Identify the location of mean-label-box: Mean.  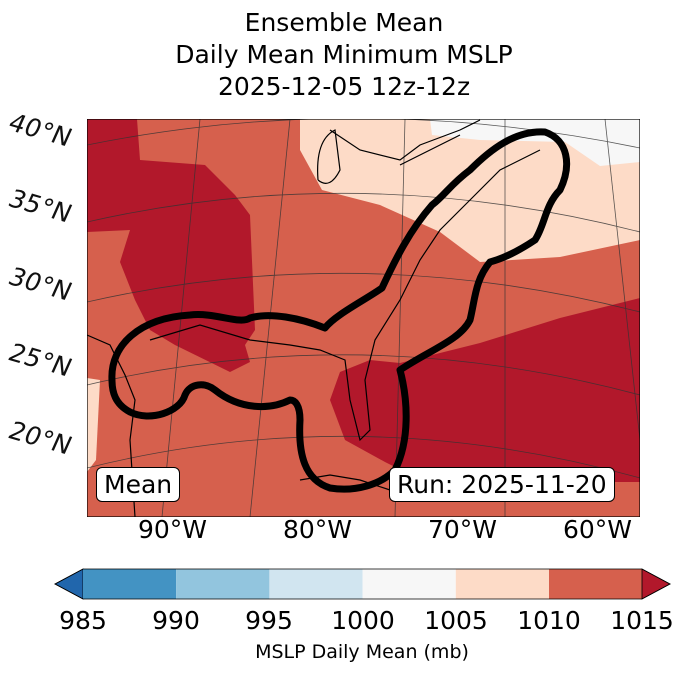
(138, 484).